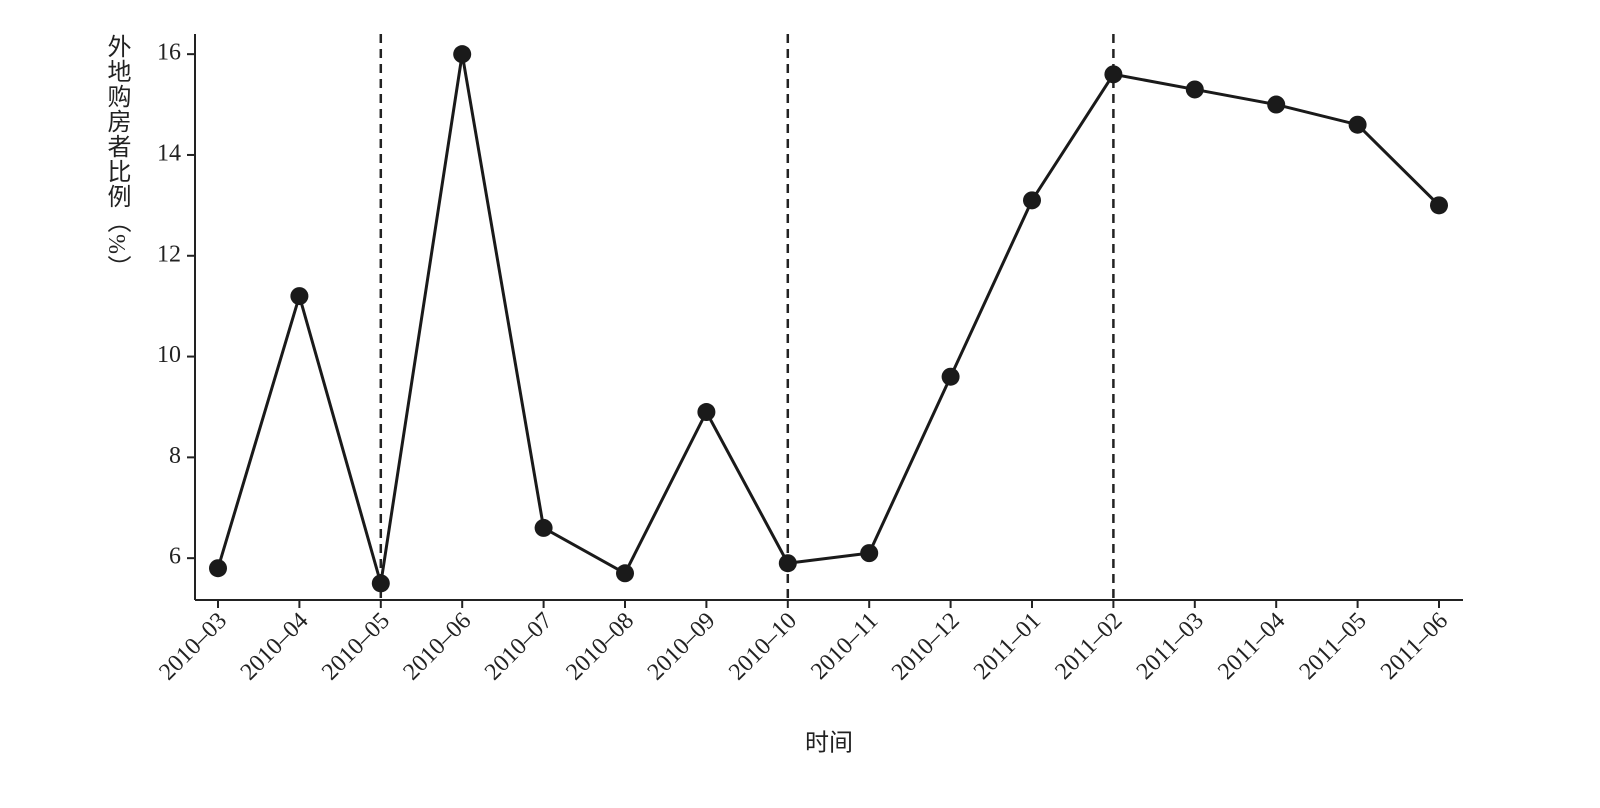 The height and width of the screenshot is (808, 1600). What do you see at coordinates (438, 647) in the screenshot?
I see `x-tick-label: 2010–06` at bounding box center [438, 647].